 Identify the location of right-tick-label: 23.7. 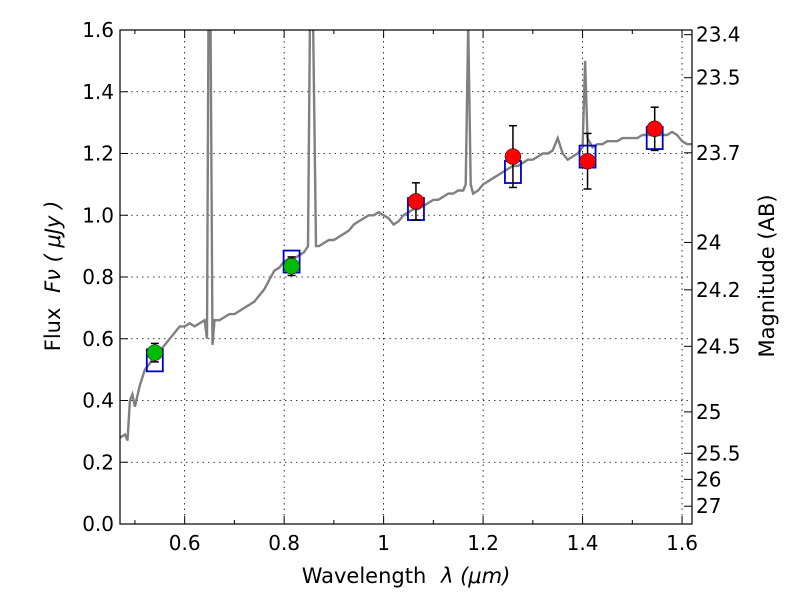
(718, 153).